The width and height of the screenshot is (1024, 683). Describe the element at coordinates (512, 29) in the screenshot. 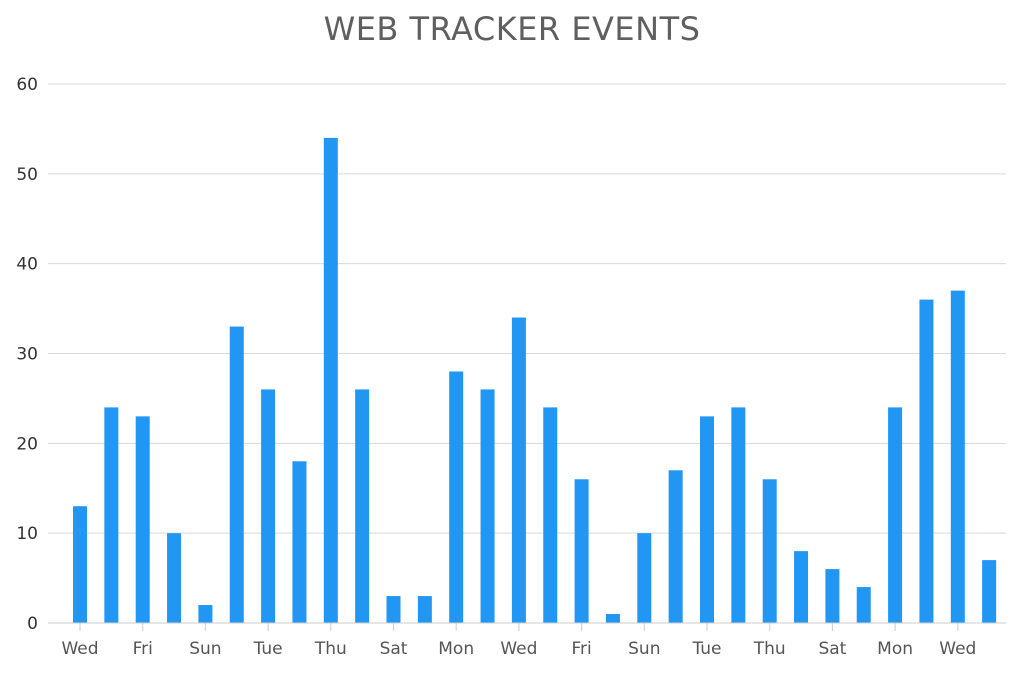

I see `chart-title: WEB TRACKER EVENTS` at that location.